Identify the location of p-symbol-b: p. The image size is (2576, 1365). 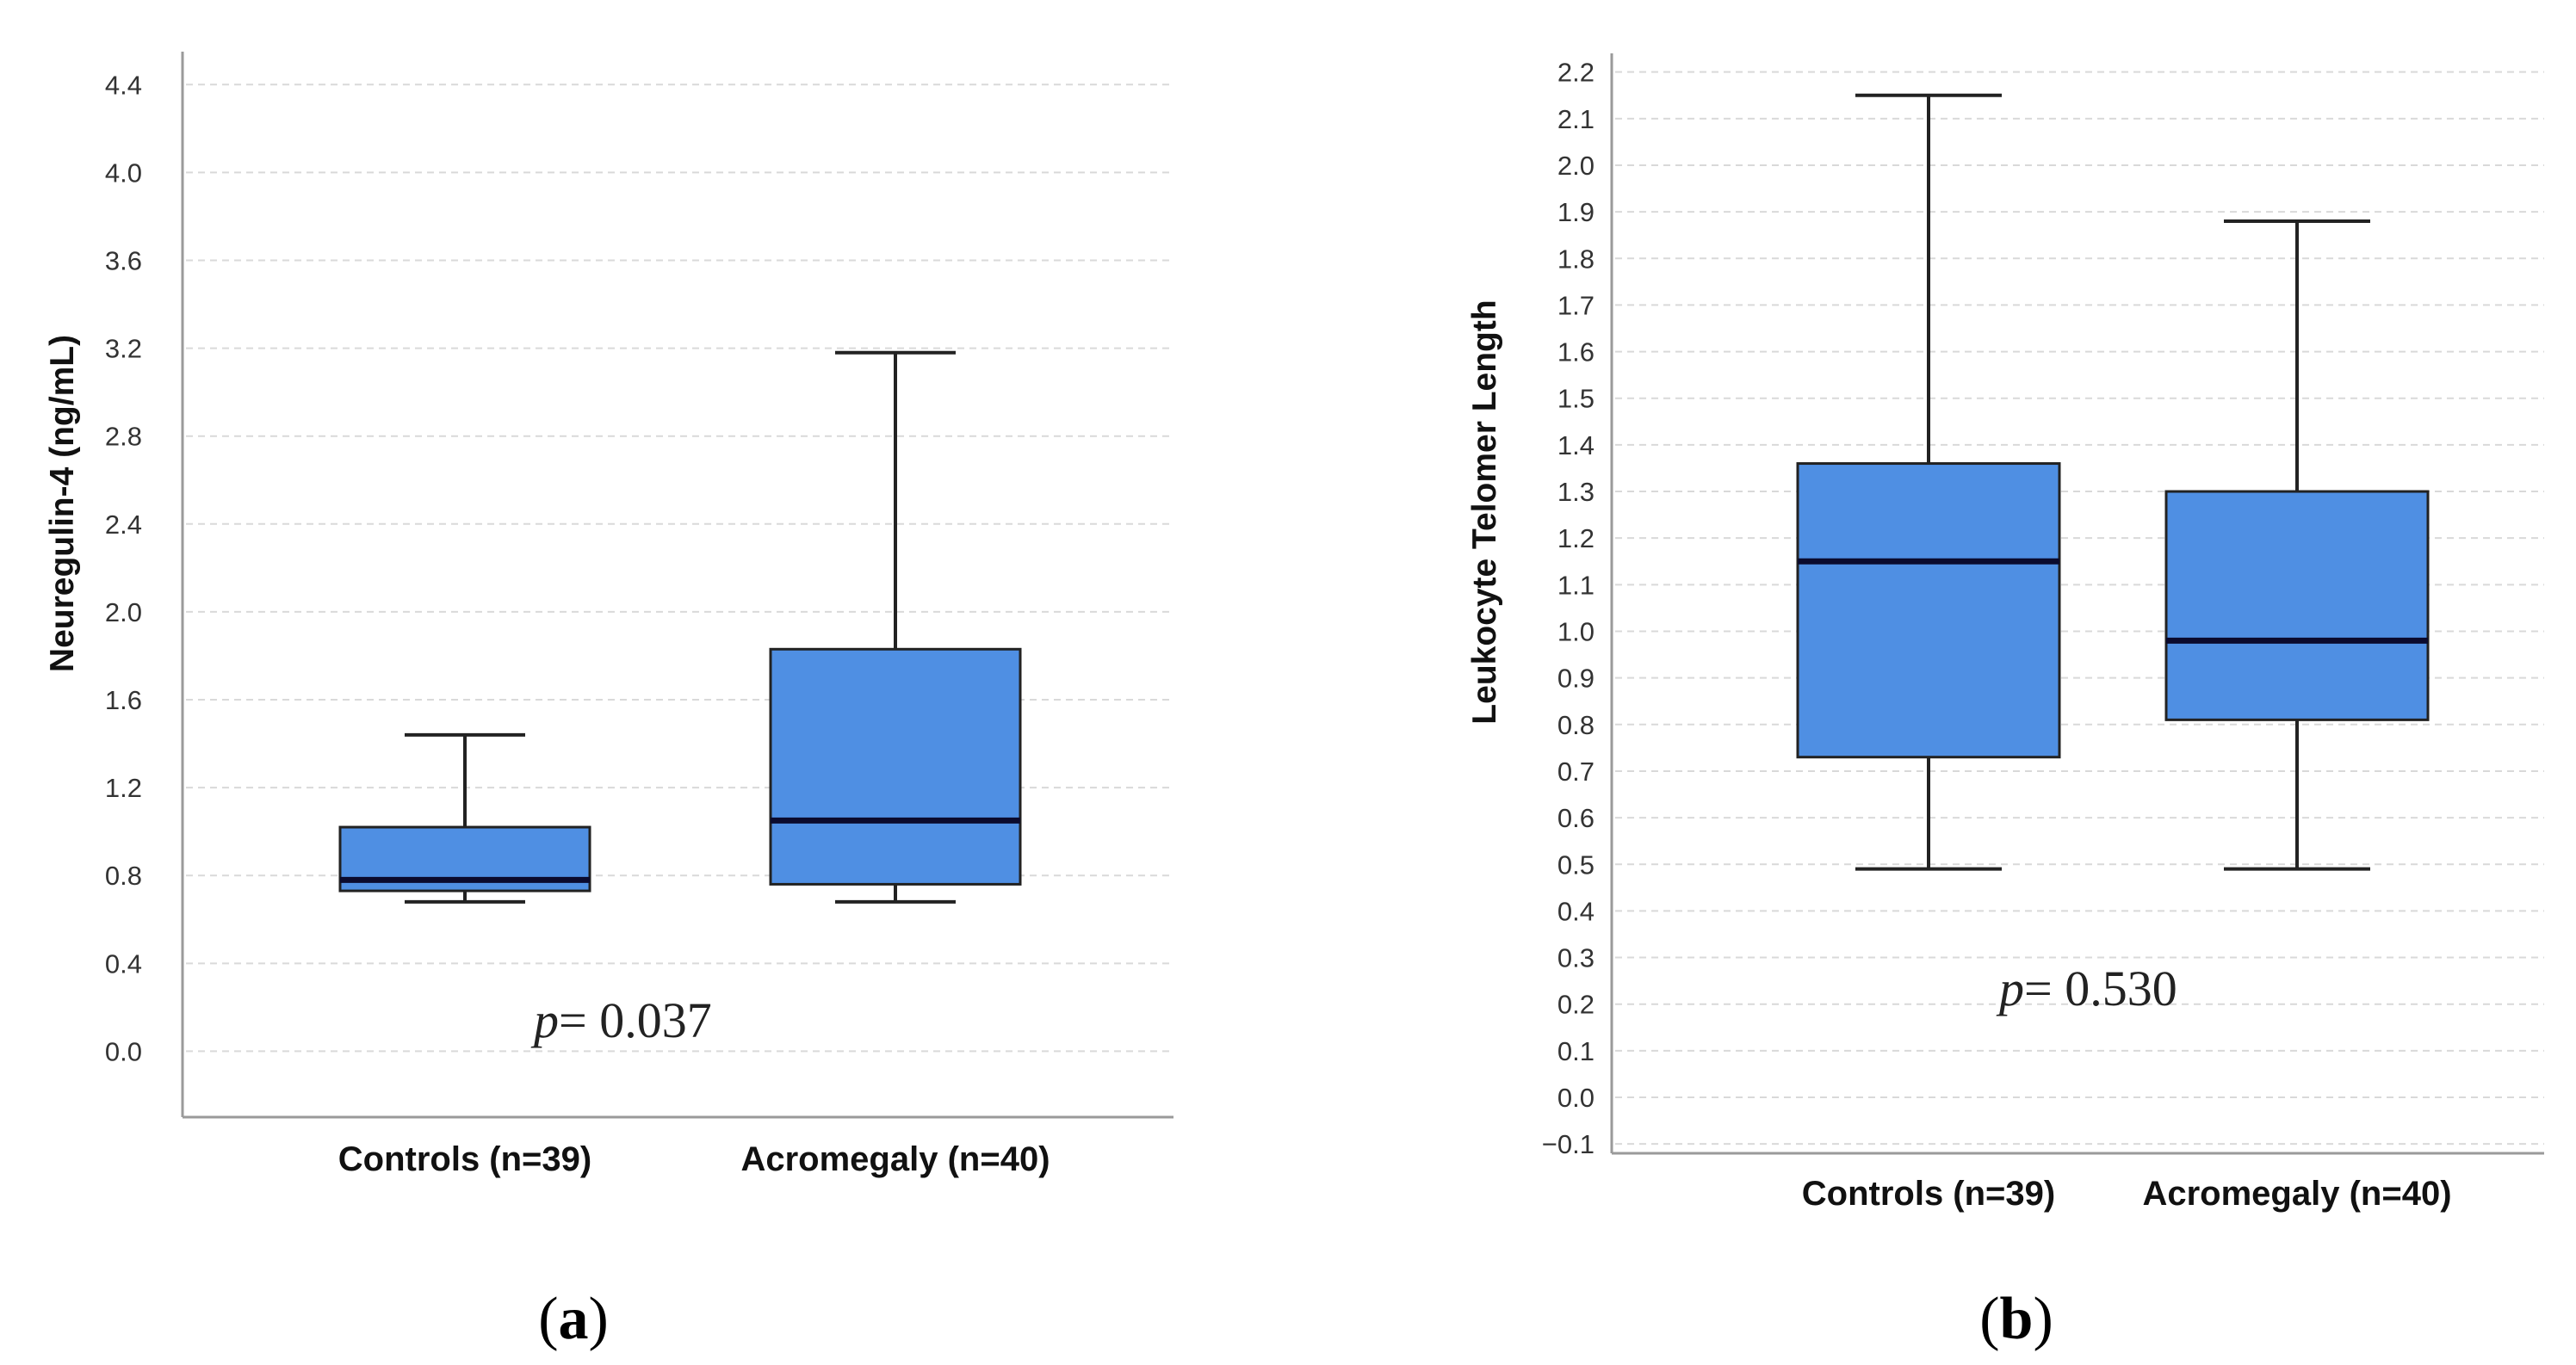
(2010, 988).